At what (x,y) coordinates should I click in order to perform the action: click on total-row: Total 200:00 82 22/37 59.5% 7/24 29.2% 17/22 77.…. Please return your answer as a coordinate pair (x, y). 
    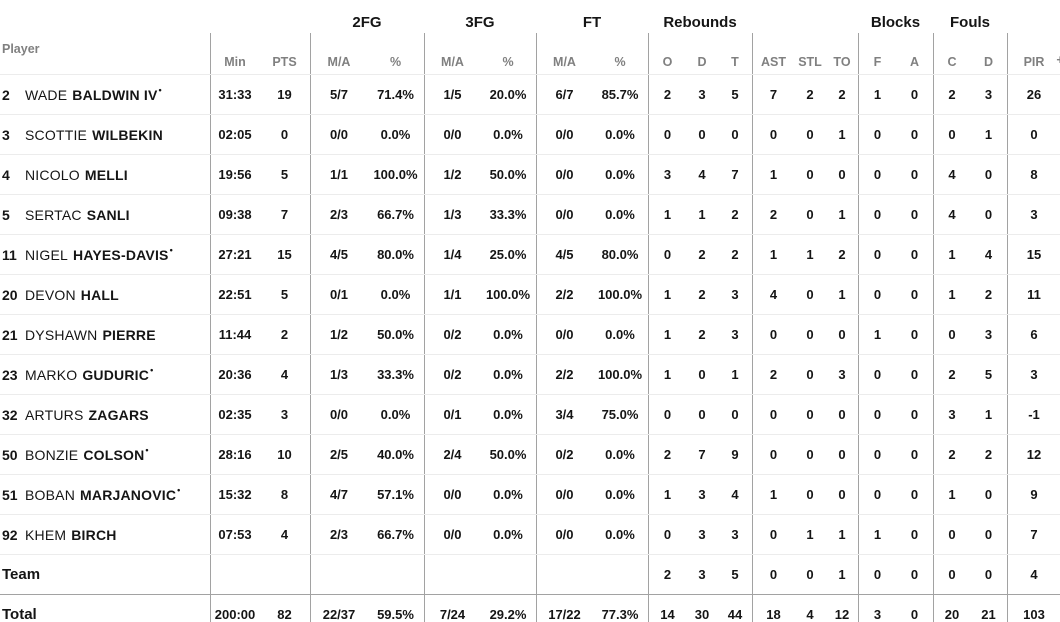
    Looking at the image, I should click on (530, 608).